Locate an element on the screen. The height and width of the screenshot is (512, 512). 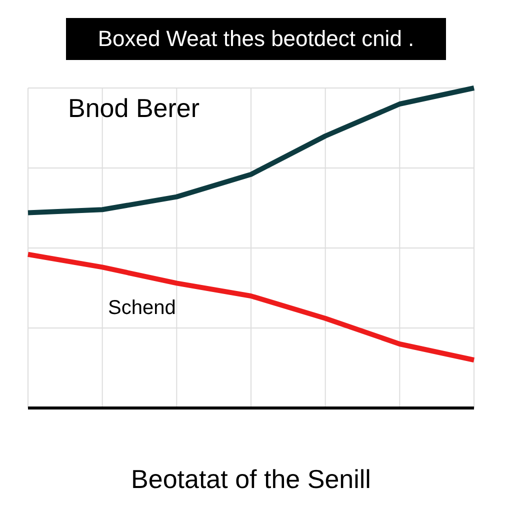
text: Bnod Berer is located at coordinates (134, 108).